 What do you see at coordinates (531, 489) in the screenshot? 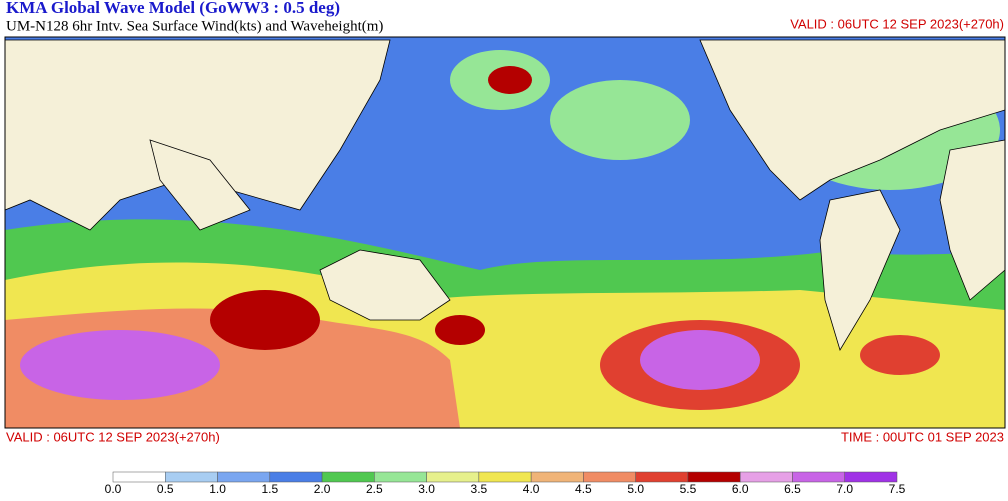
I see `colorbar-label: 4.0` at bounding box center [531, 489].